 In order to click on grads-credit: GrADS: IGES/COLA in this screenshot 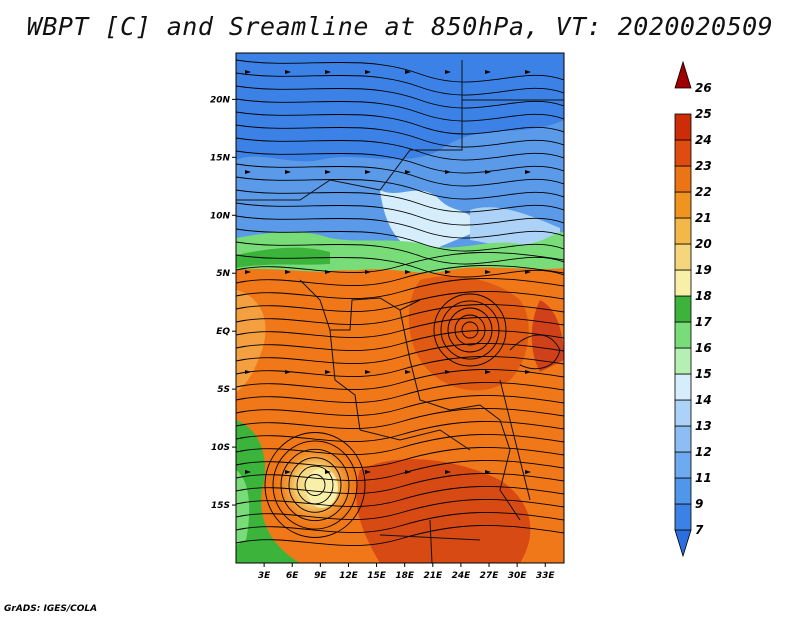, I will do `click(51, 609)`.